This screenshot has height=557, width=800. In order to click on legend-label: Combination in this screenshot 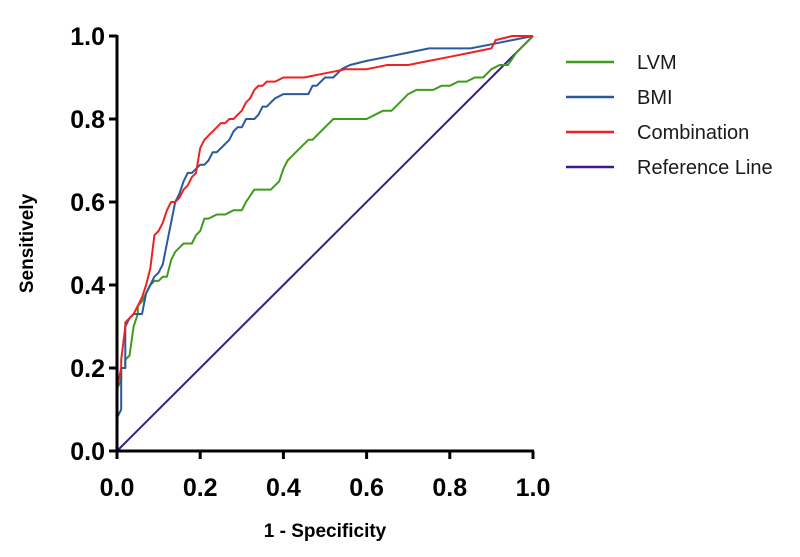, I will do `click(693, 133)`.